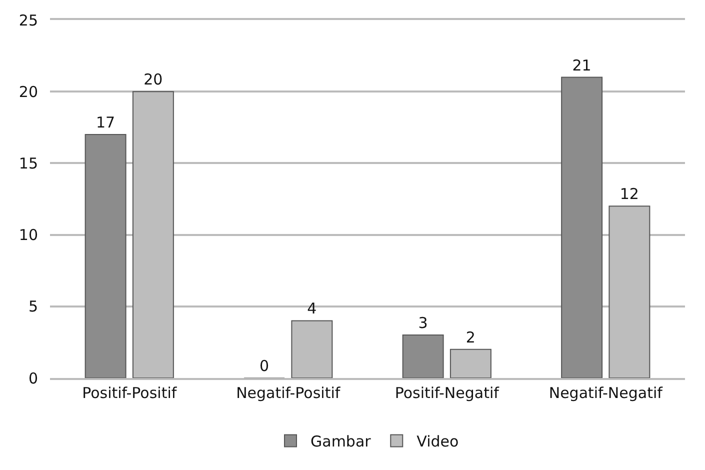 Image resolution: width=705 pixels, height=470 pixels. What do you see at coordinates (437, 441) in the screenshot?
I see `legend-label: Video` at bounding box center [437, 441].